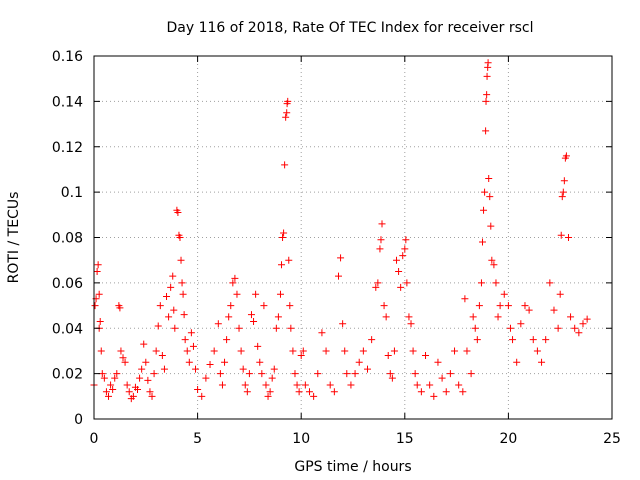 Image resolution: width=640 pixels, height=480 pixels. I want to click on x-tick-label: 10, so click(301, 439).